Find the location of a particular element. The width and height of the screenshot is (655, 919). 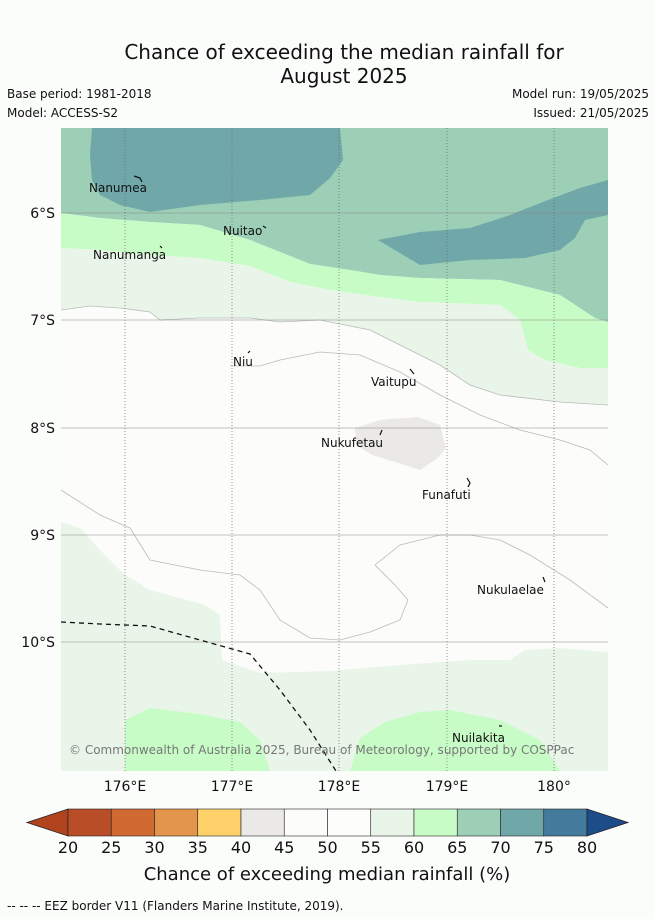

colorbar-tick-labels: 20 25 30 35 40 45 50 55 60 65 70 75 80 is located at coordinates (327, 847).